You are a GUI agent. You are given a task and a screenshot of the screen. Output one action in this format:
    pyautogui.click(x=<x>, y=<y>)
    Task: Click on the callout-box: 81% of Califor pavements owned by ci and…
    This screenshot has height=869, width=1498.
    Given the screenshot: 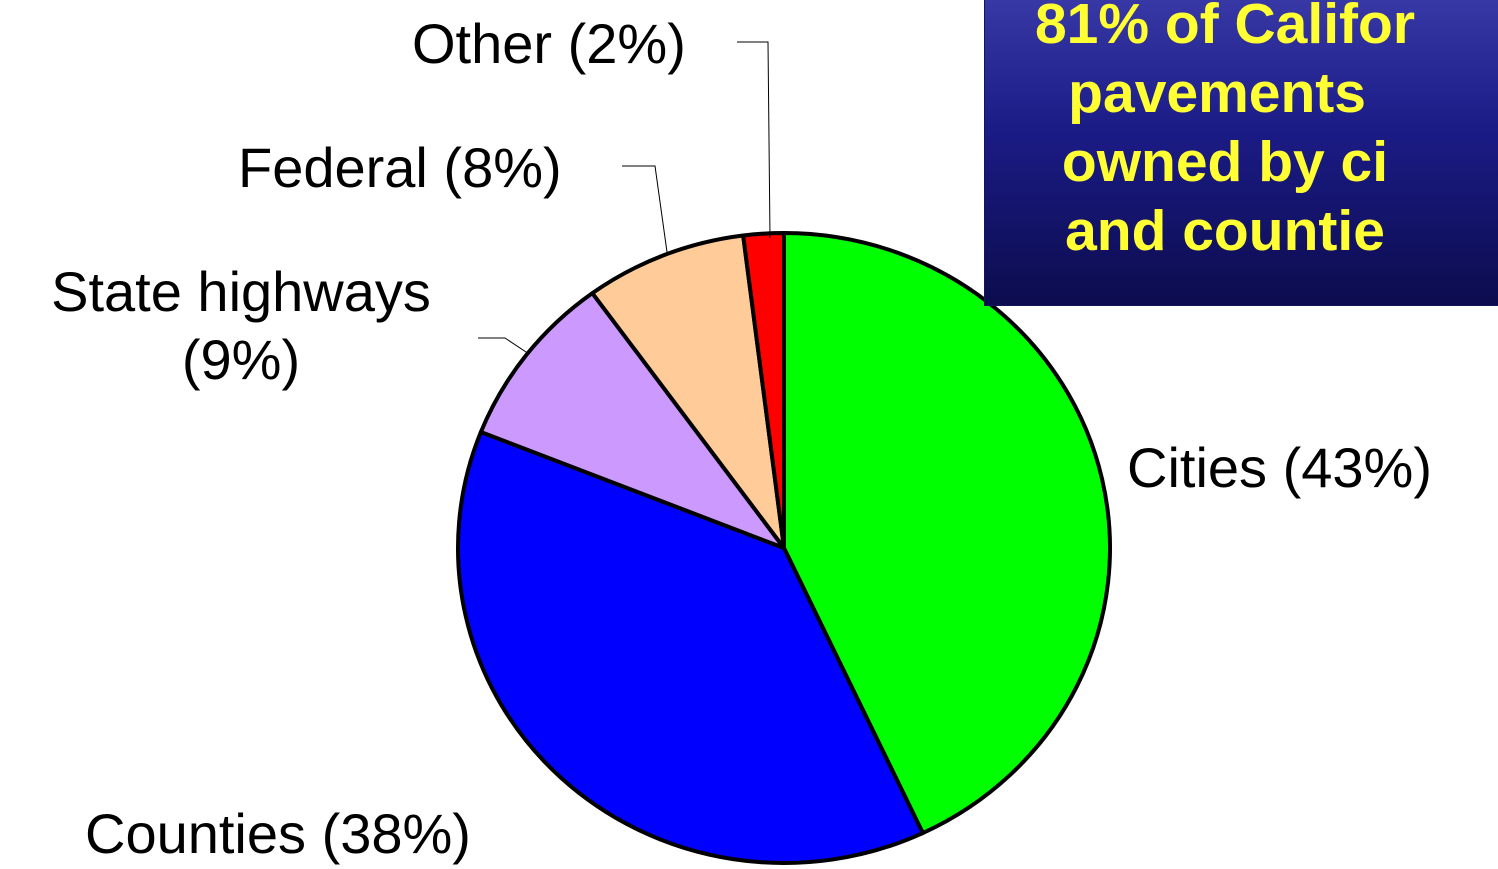 What is the action you would take?
    pyautogui.click(x=1241, y=152)
    